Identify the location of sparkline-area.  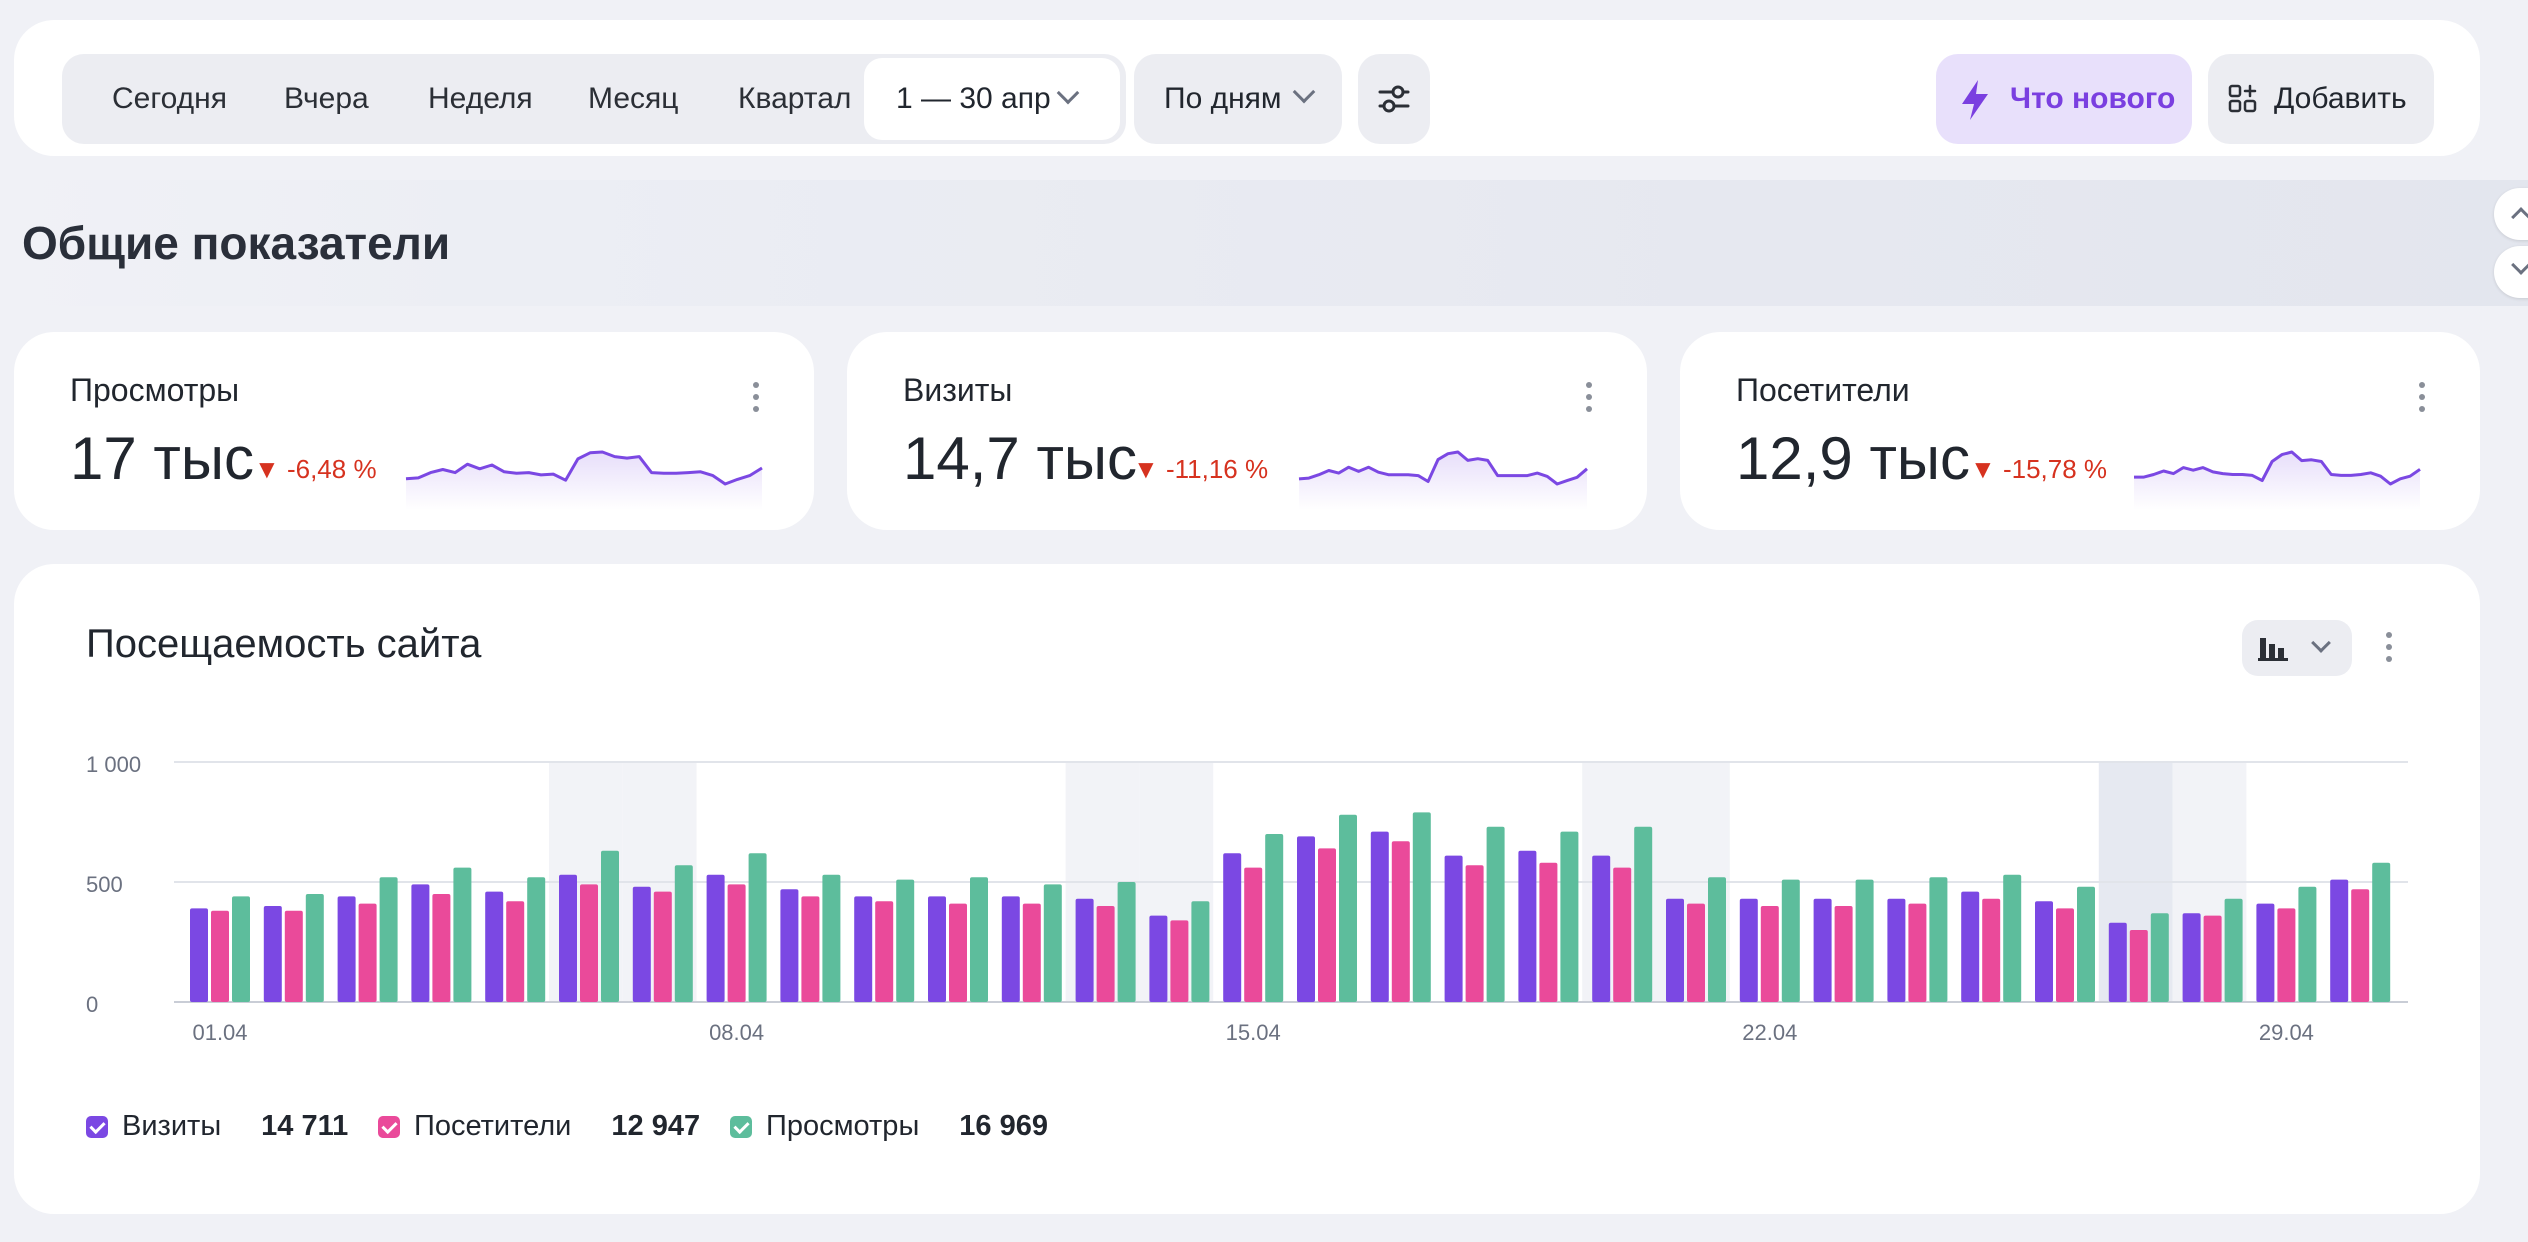
(2277, 481).